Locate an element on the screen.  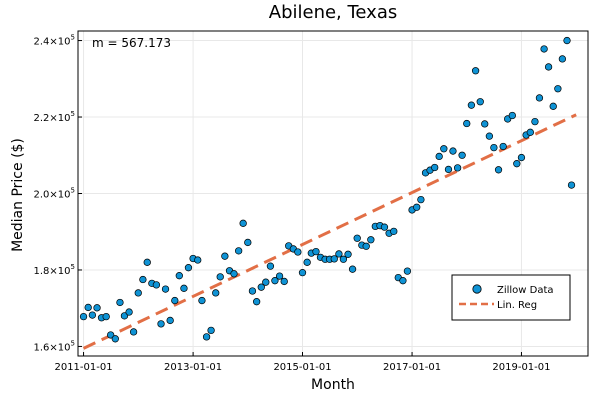
x-tick-label: 2011-01-01 is located at coordinates (83, 367).